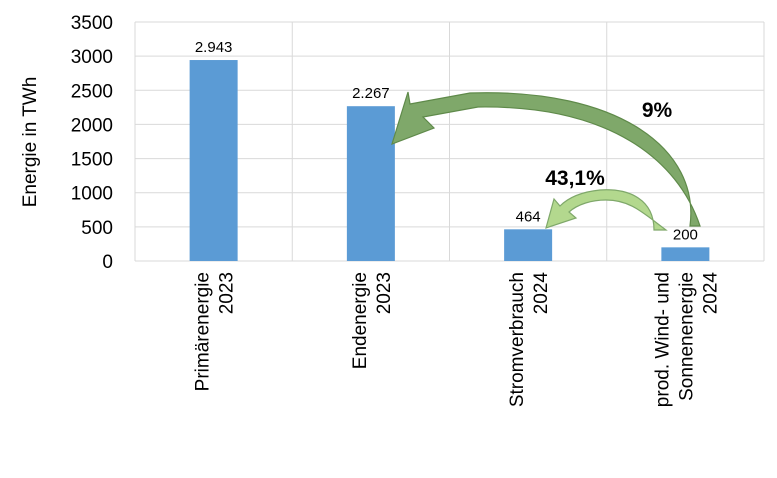  I want to click on annotation-label: 9%, so click(657, 110).